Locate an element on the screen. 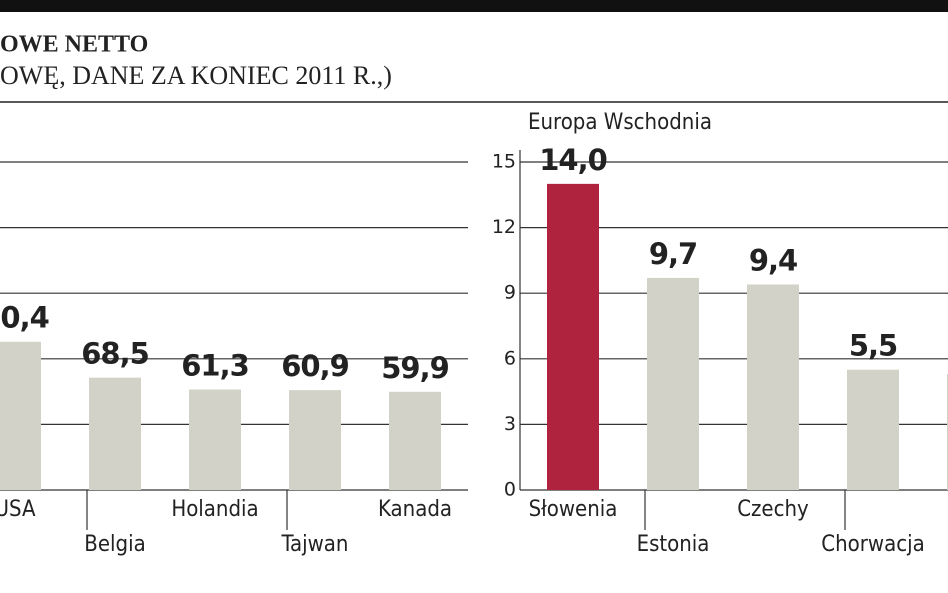 The width and height of the screenshot is (948, 593). x-tick-label: Belgia is located at coordinates (114, 544).